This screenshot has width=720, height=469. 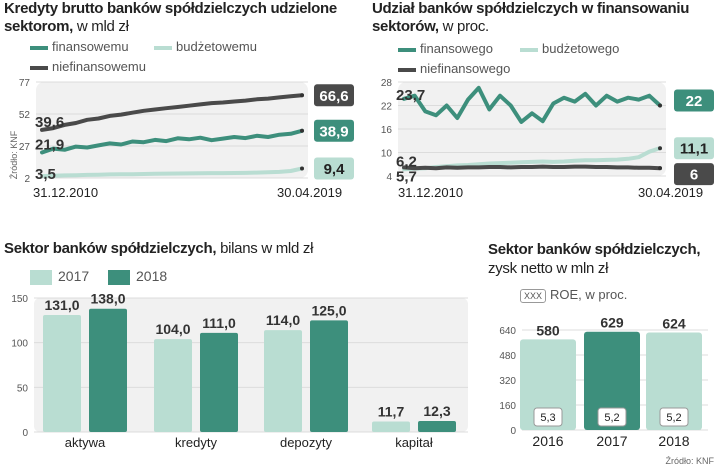 I want to click on roe-legend-label: ROE, w proc., so click(x=589, y=294).